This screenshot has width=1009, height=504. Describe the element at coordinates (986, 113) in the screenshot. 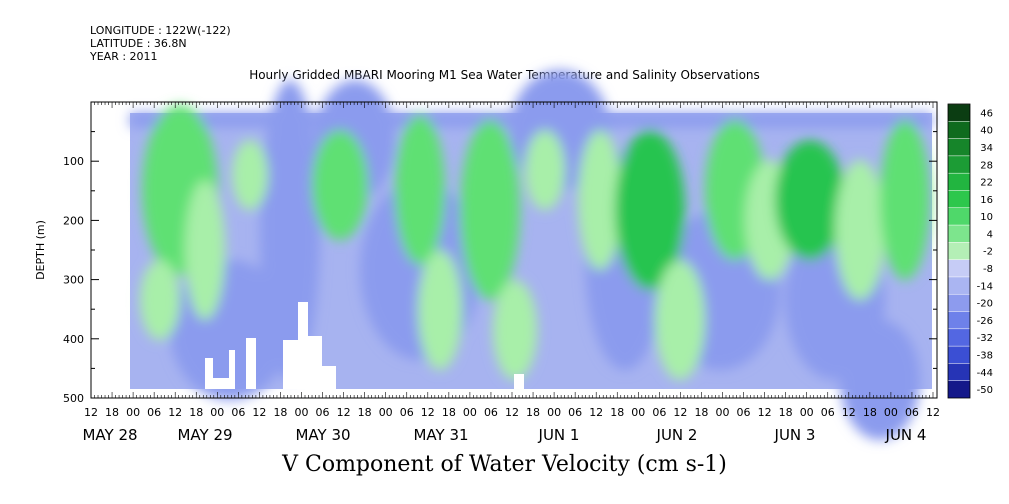

I see `colorbar-label: 46` at that location.